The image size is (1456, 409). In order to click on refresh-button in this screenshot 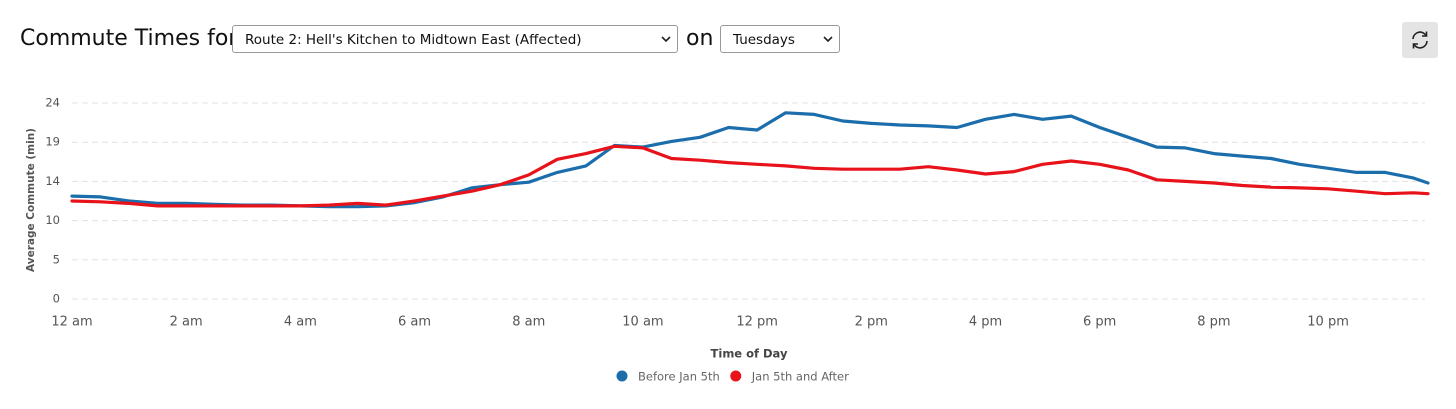, I will do `click(1420, 40)`.